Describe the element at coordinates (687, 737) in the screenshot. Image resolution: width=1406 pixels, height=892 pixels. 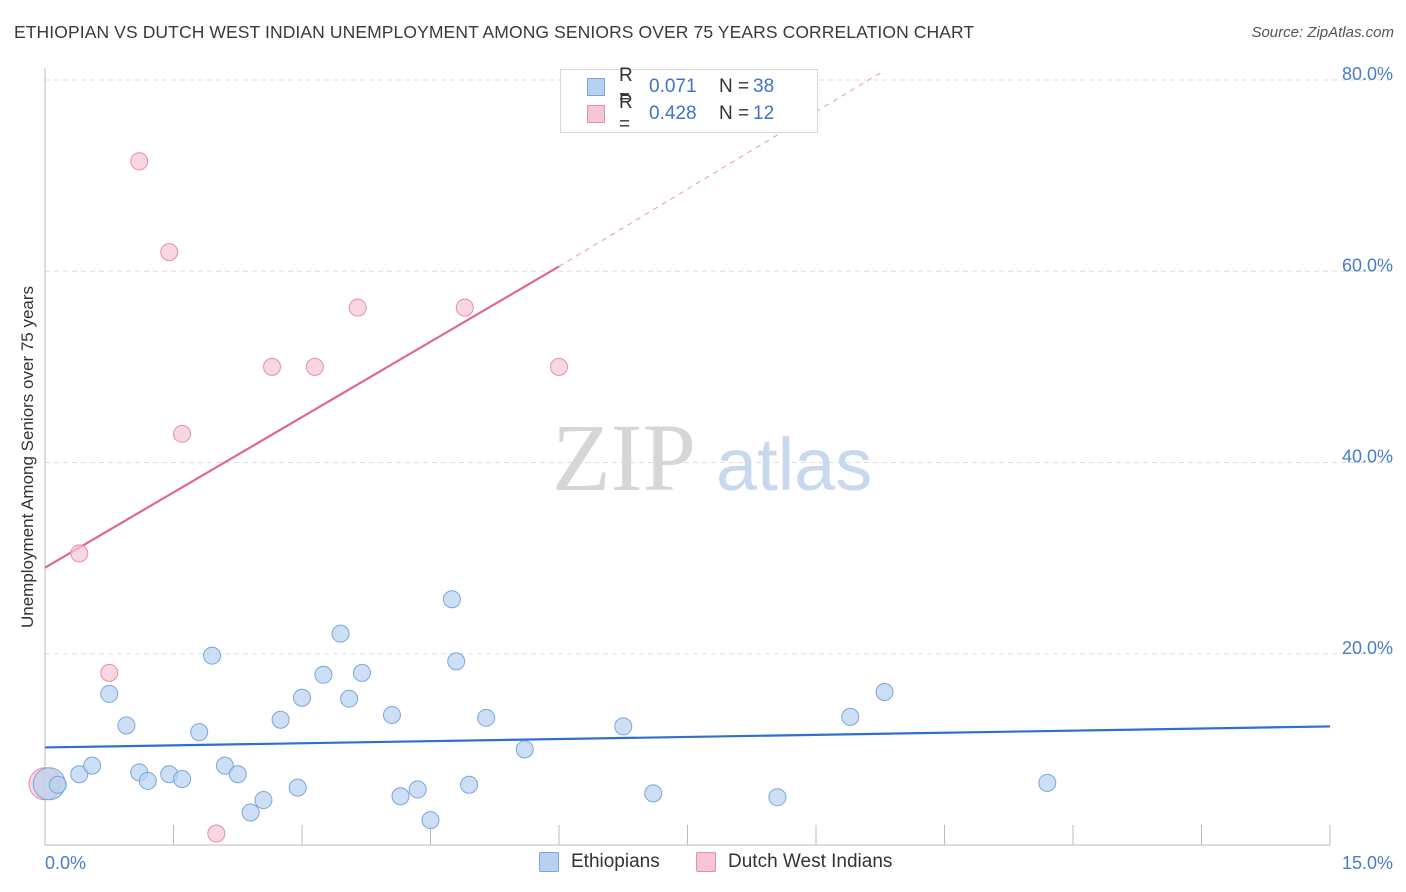
I see `trend-line-ethiopians` at that location.